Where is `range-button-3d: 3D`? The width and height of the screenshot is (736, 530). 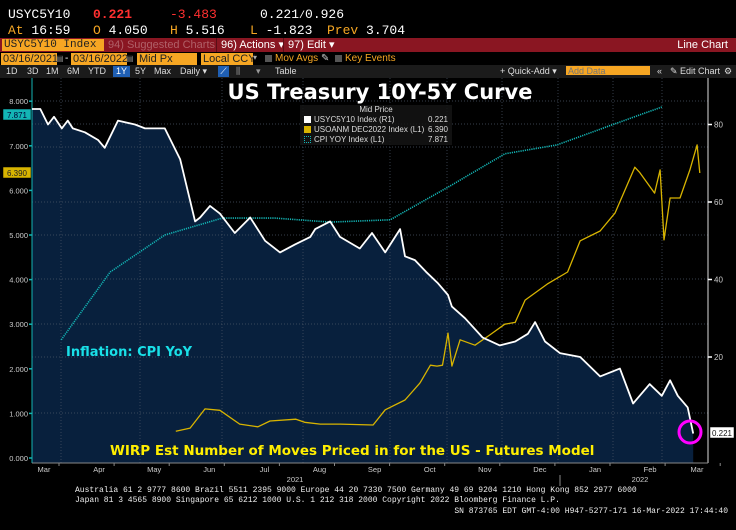
range-button-3d: 3D is located at coordinates (33, 71).